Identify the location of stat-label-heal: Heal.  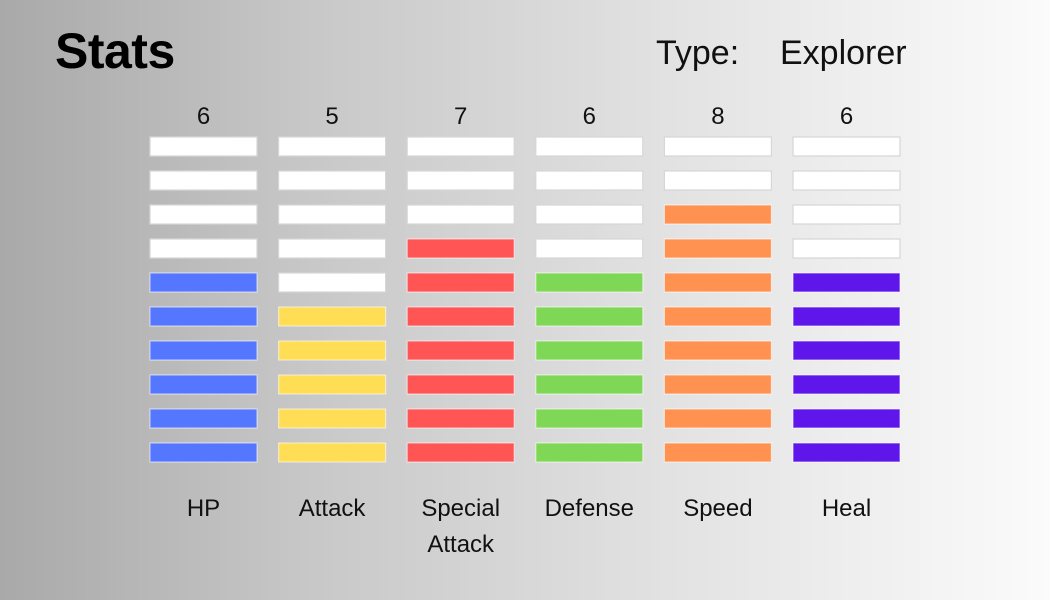
(846, 508).